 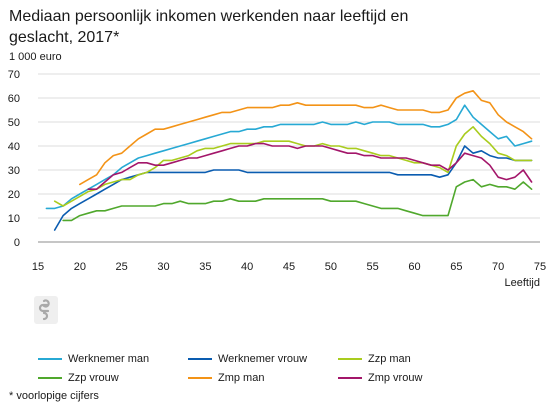 I want to click on y-tick-label: 70, so click(x=14, y=75).